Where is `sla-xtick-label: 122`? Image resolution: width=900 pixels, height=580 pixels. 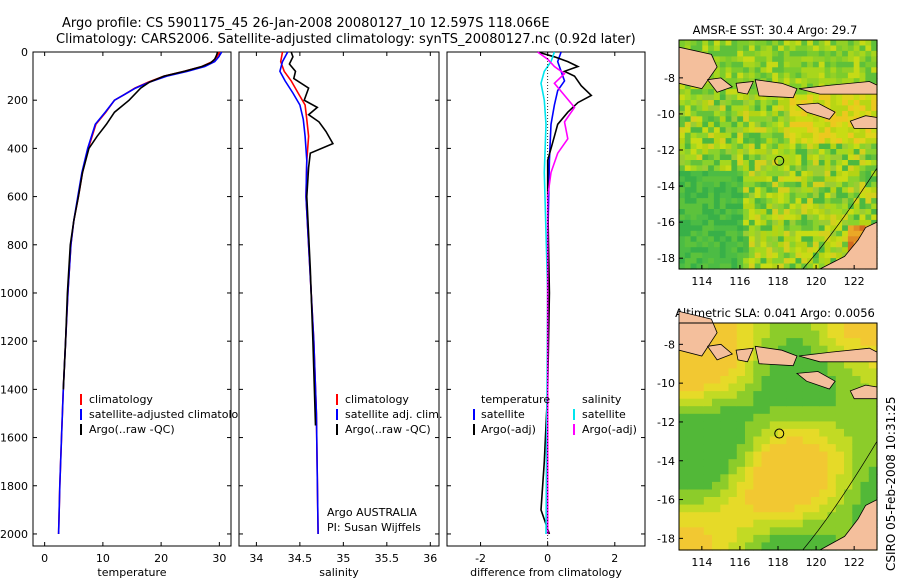 sla-xtick-label: 122 is located at coordinates (854, 562).